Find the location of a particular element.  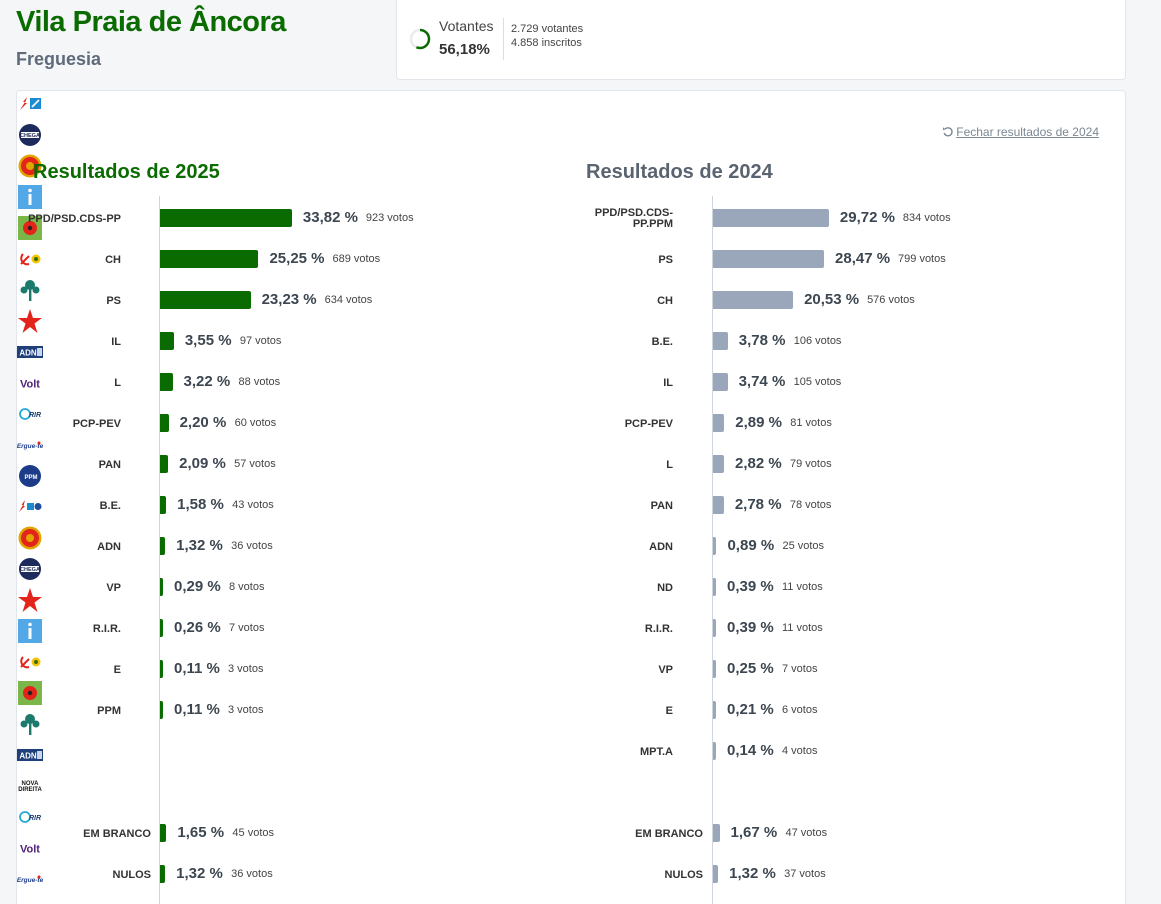

result-percentage: 1,58 % is located at coordinates (200, 504).